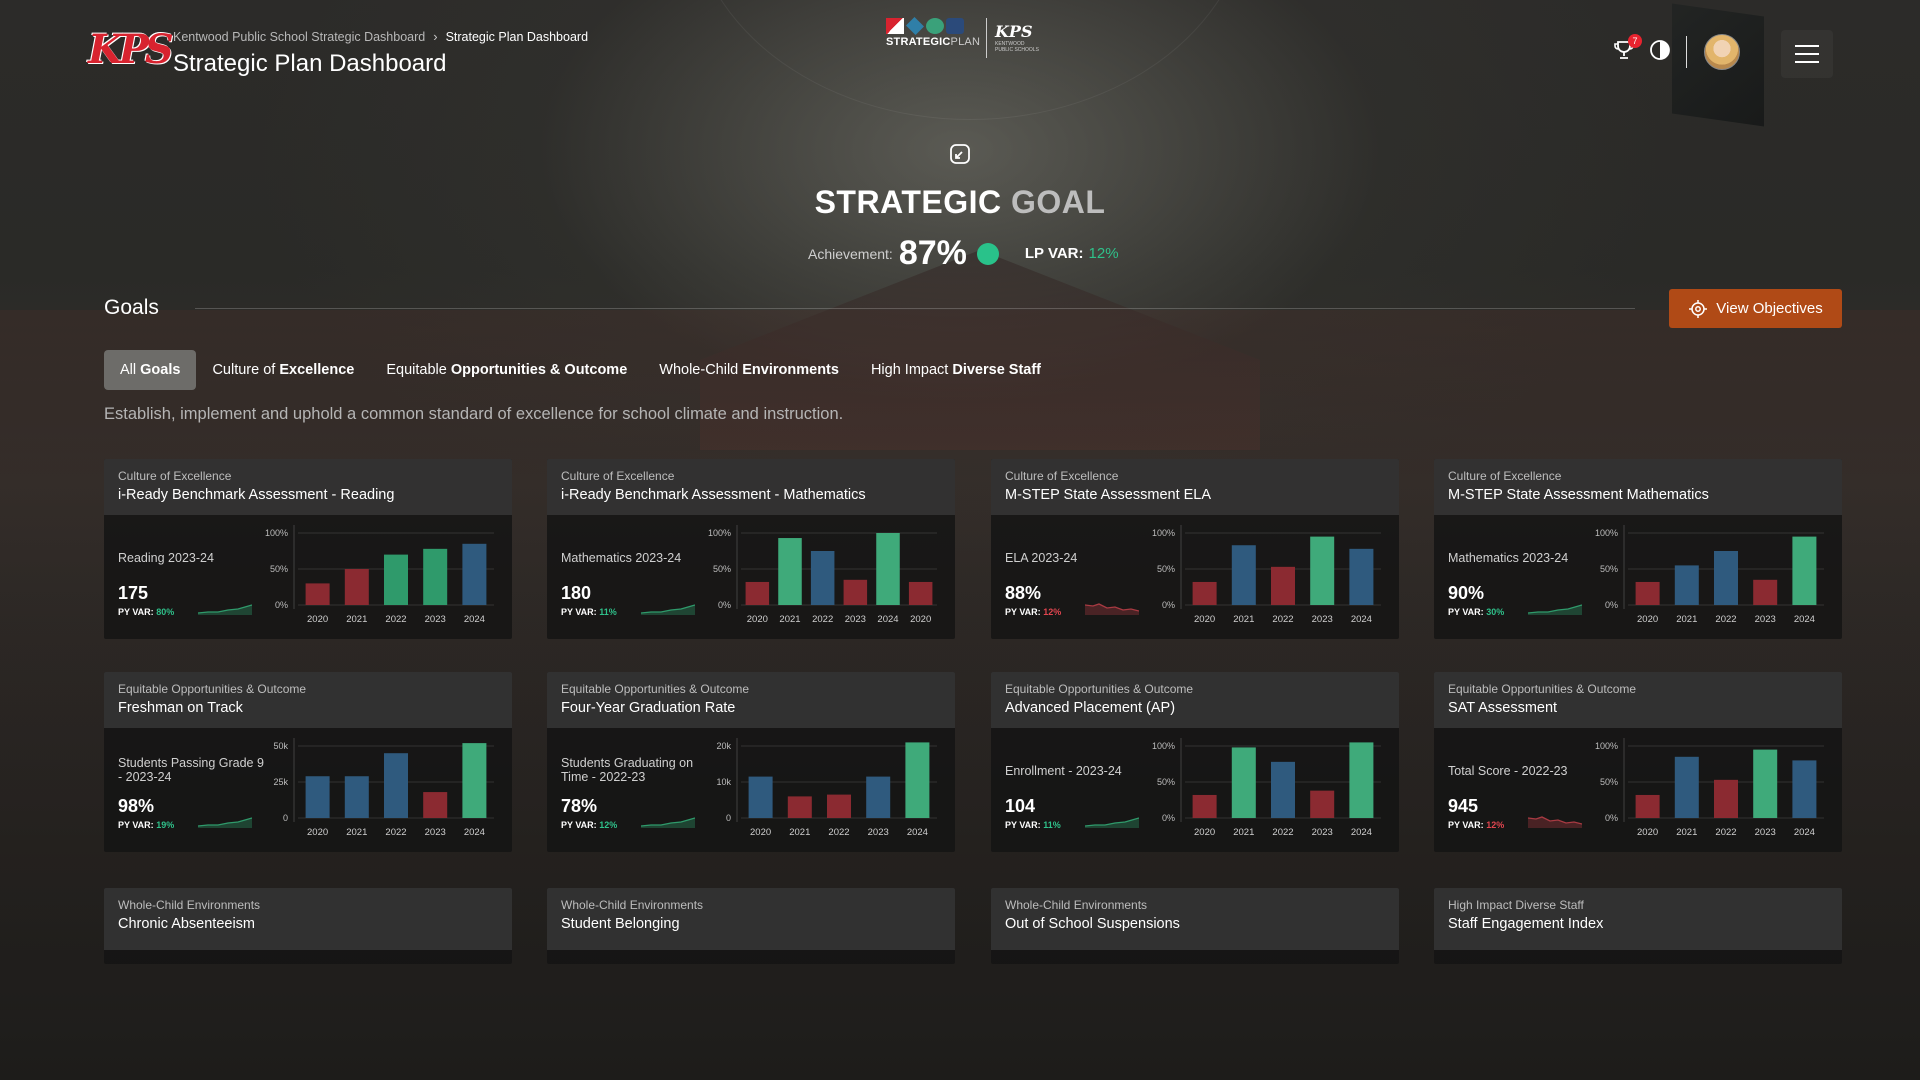  What do you see at coordinates (1020, 806) in the screenshot?
I see `metric-value: 104` at bounding box center [1020, 806].